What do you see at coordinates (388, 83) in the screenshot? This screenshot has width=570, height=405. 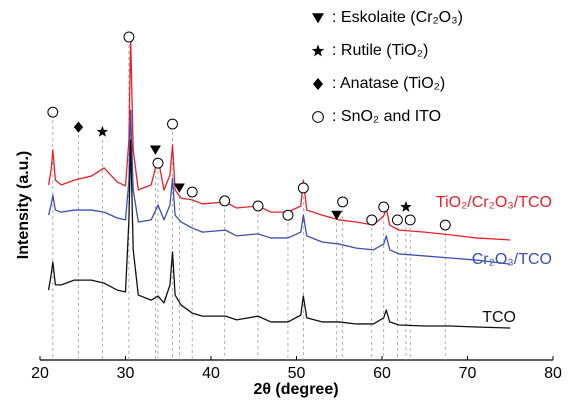 I see `legend-label: : Anatase (TiO₂)` at bounding box center [388, 83].